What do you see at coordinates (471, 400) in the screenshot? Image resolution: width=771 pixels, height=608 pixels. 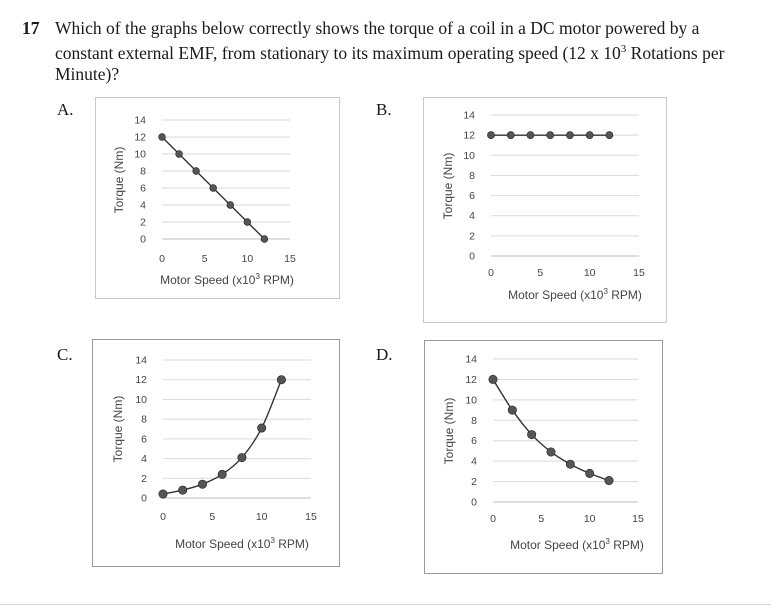 I see `chart-d-ytick-label: 10` at bounding box center [471, 400].